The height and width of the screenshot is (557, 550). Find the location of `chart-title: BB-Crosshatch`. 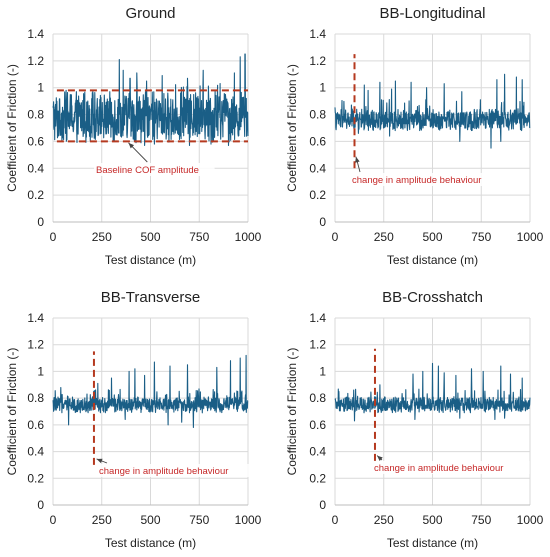

chart-title: BB-Crosshatch is located at coordinates (432, 297).